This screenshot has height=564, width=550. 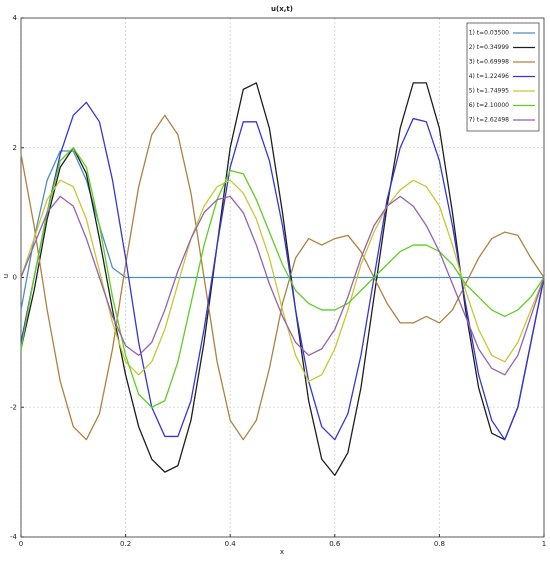 I want to click on x-tick-label: 0.6, so click(x=335, y=544).